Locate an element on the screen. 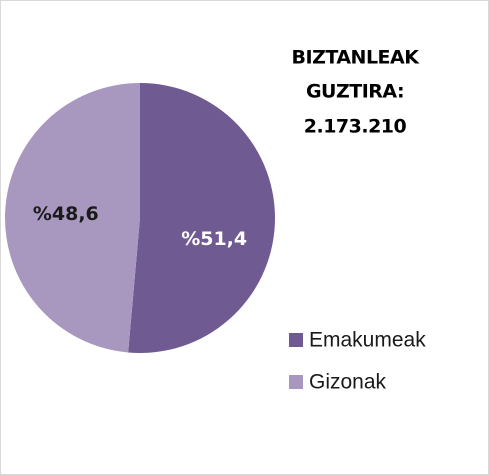 This screenshot has height=475, width=489. chart-title: BIZTANLEAK is located at coordinates (356, 58).